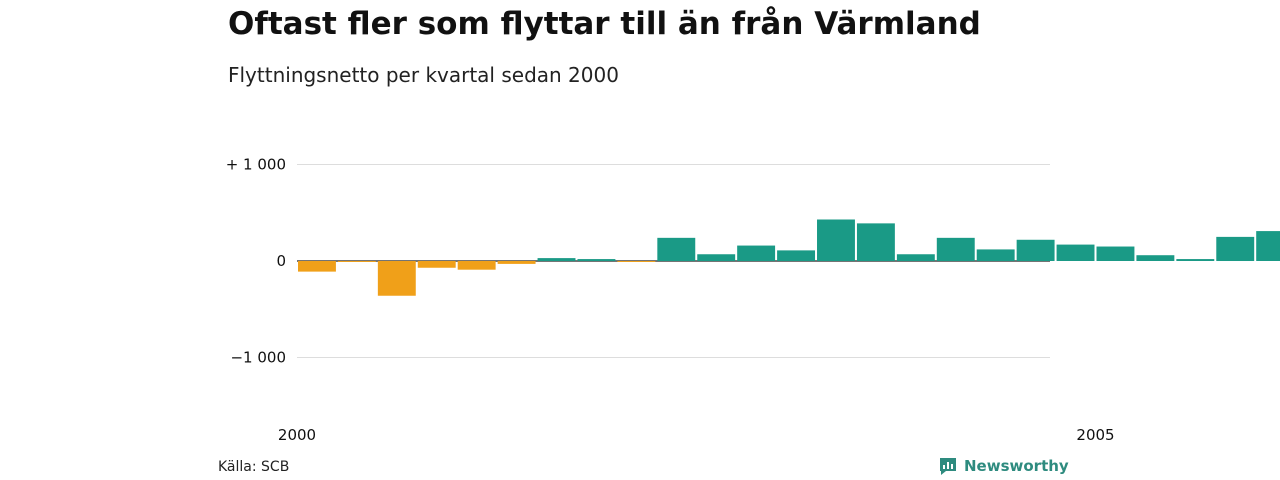  Describe the element at coordinates (948, 466) in the screenshot. I see `newsworthy-logo-icon` at that location.